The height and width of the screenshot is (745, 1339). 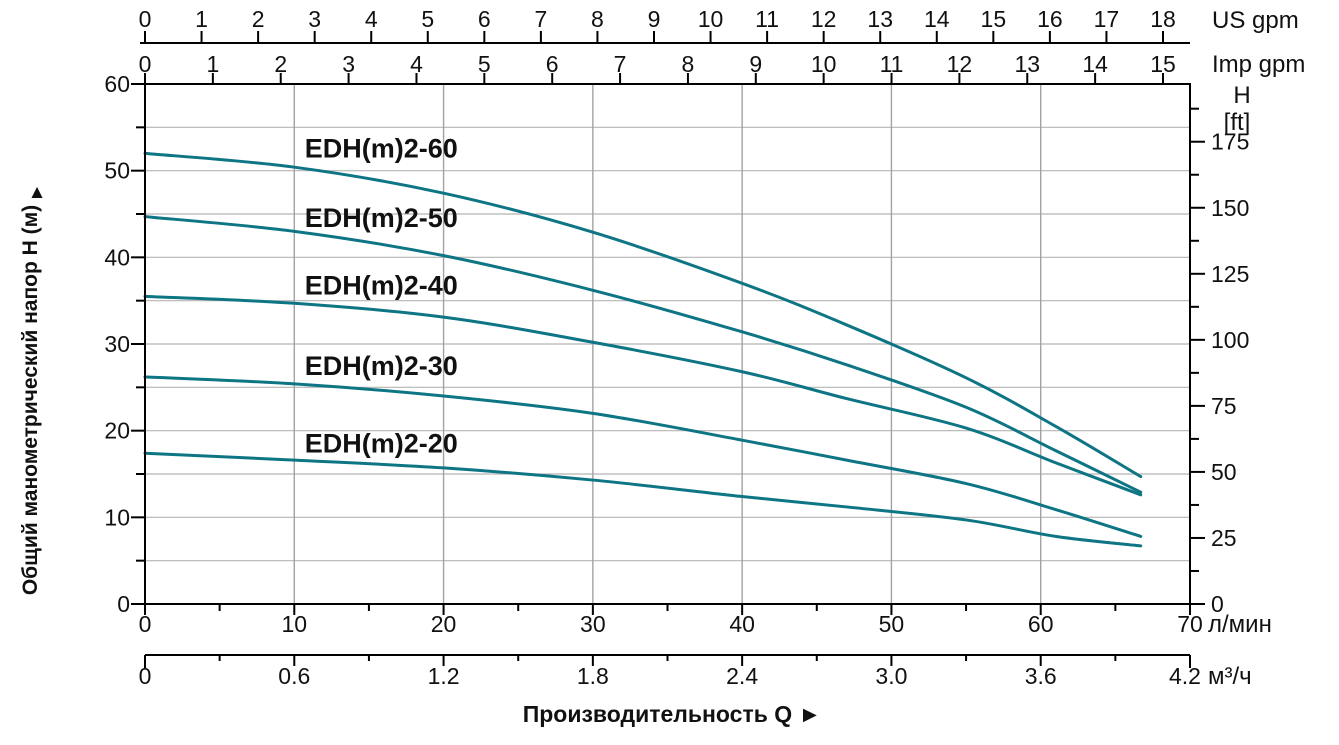 What do you see at coordinates (117, 84) in the screenshot?
I see `y-m-tick-60: 60` at bounding box center [117, 84].